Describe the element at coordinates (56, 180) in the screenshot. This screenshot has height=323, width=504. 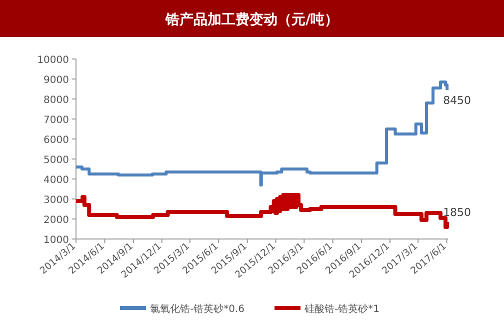
I see `y-tick-label: 4000` at that location.